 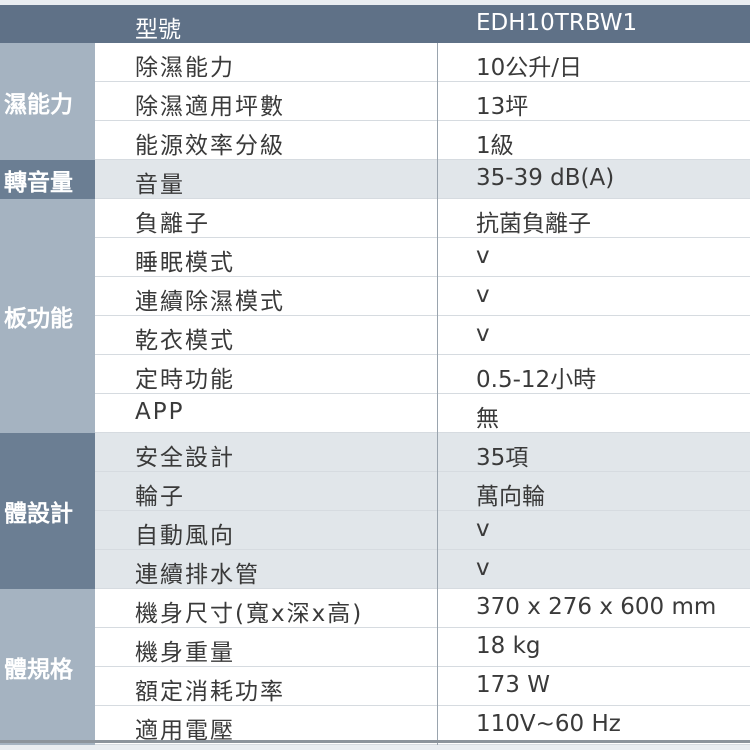 I want to click on spec-label: 輪子, so click(x=160, y=497).